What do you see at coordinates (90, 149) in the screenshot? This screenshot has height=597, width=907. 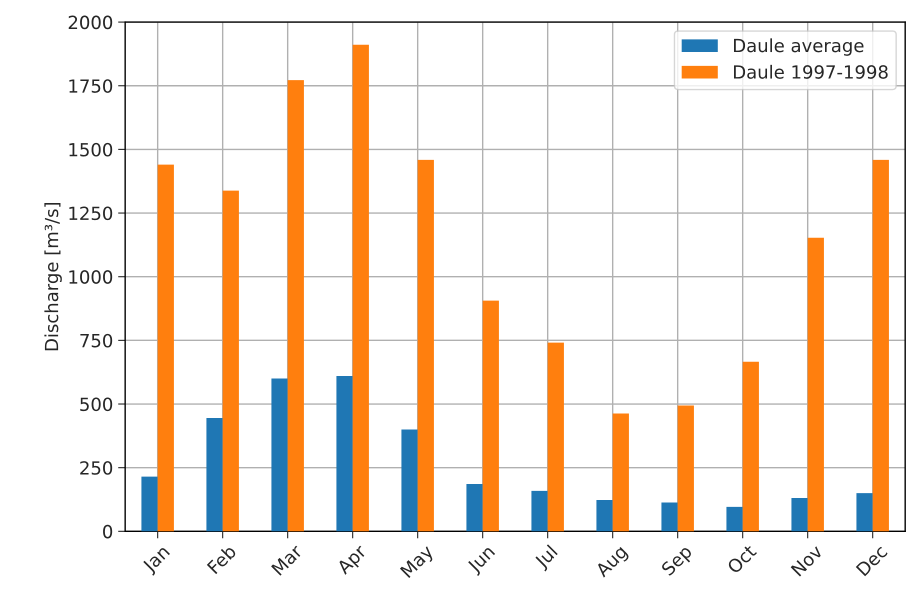 I see `y-tick-label: 1500` at bounding box center [90, 149].